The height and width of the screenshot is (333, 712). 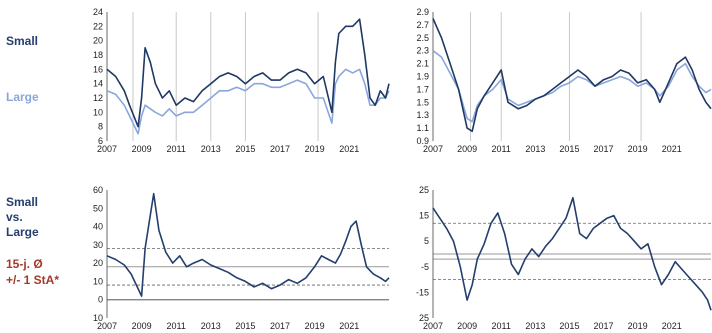 I want to click on y-tick-label: 24, so click(x=98, y=12).